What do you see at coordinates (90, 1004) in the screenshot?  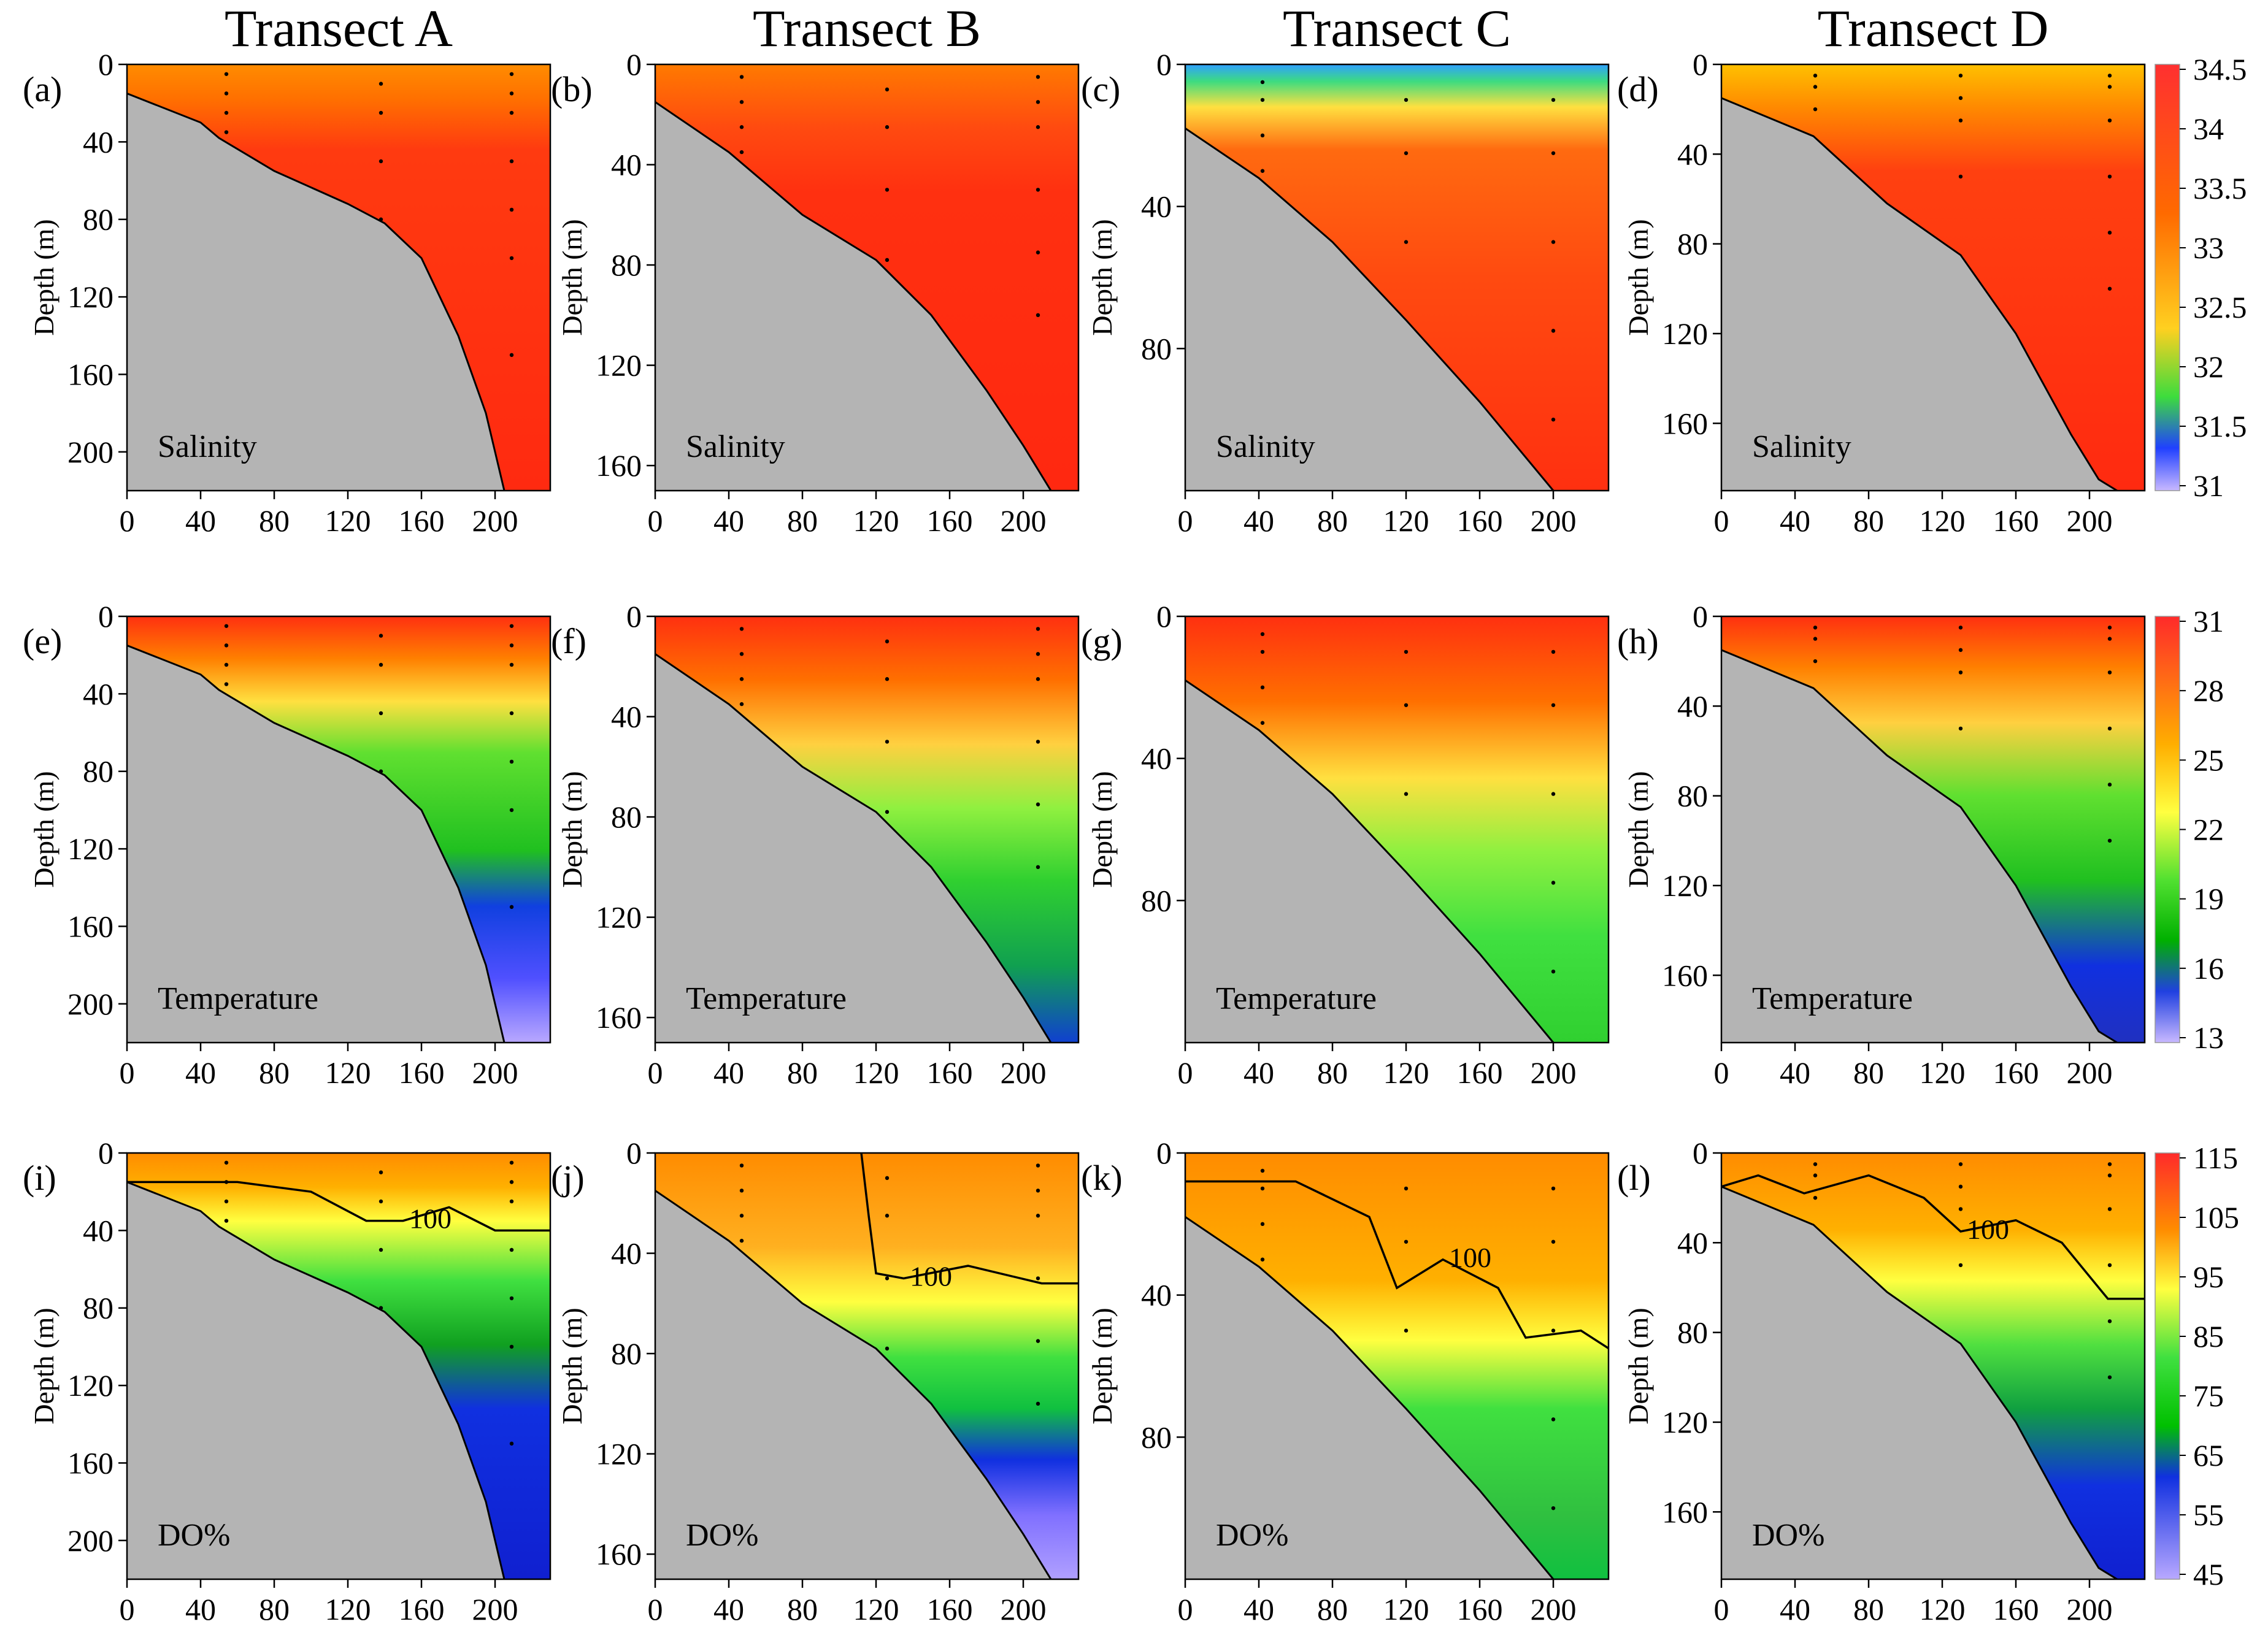 I see `y-tick-label: 200` at bounding box center [90, 1004].